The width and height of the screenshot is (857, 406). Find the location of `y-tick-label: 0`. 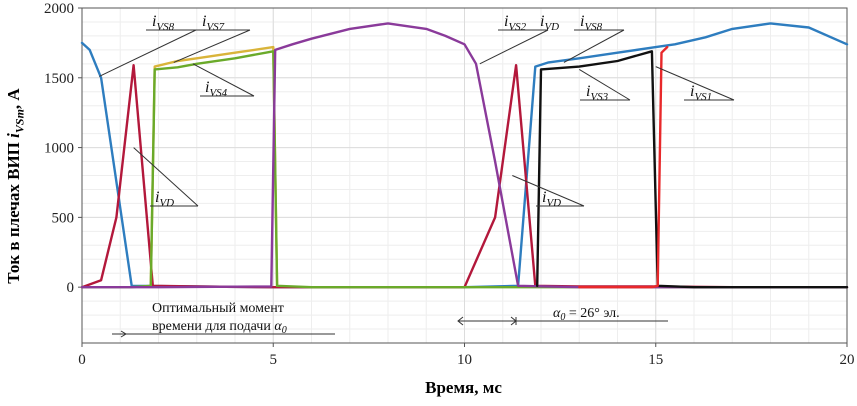

y-tick-label: 0 is located at coordinates (71, 288).